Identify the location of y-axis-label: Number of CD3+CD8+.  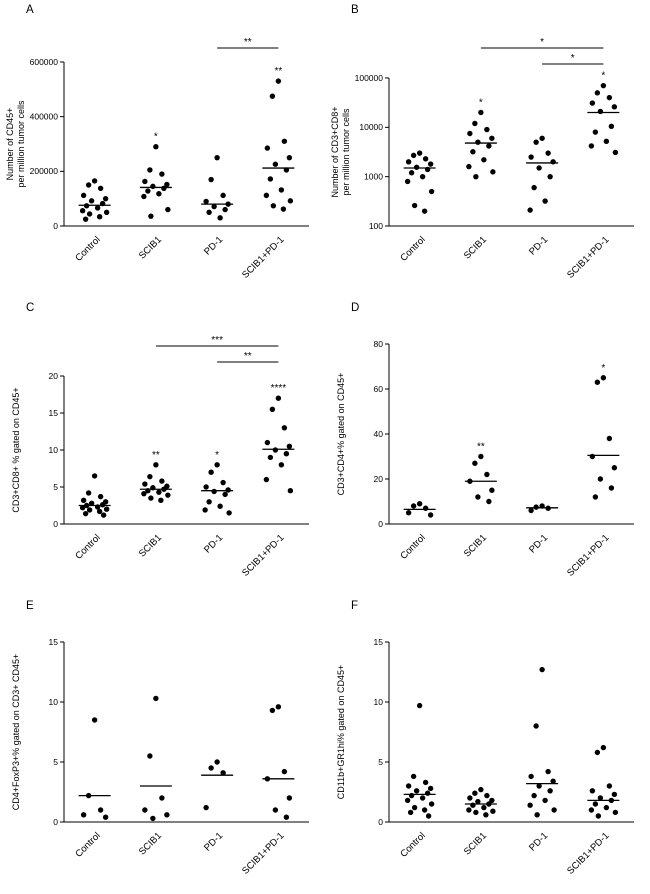
(335, 151).